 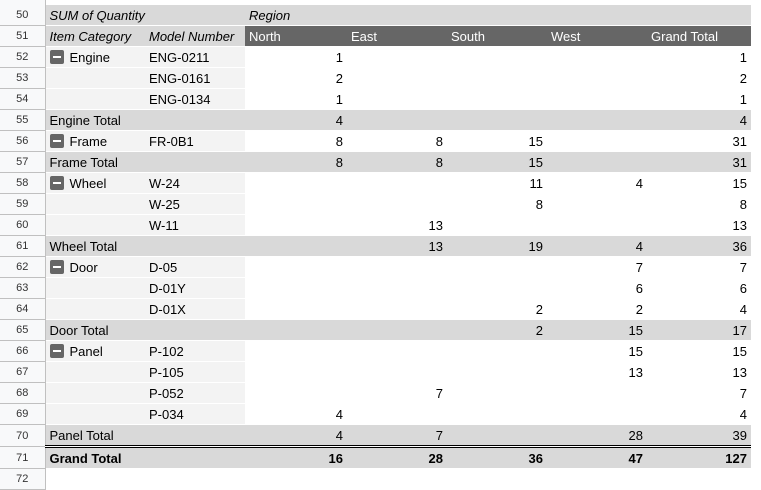 What do you see at coordinates (195, 36) in the screenshot?
I see `row-field-model-number: Model Number` at bounding box center [195, 36].